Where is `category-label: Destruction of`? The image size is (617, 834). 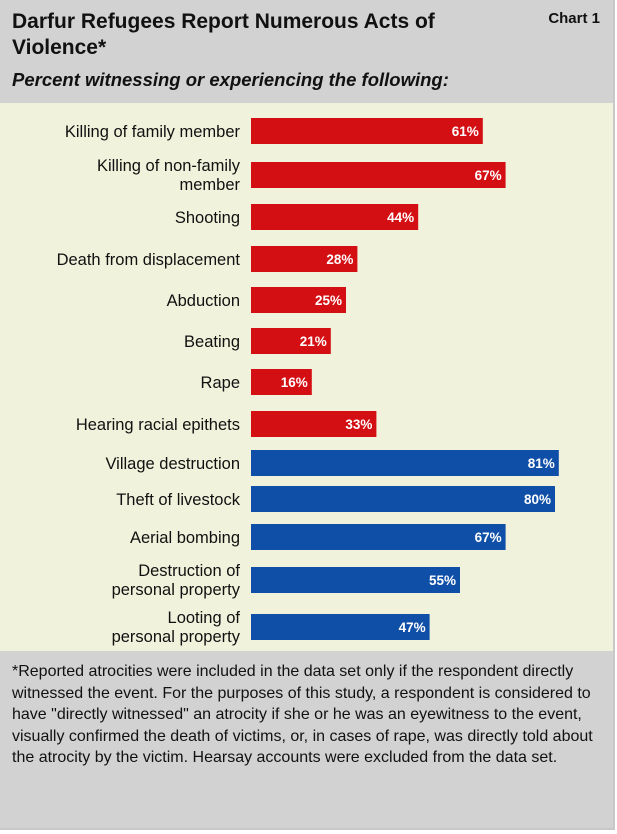 category-label: Destruction of is located at coordinates (189, 571).